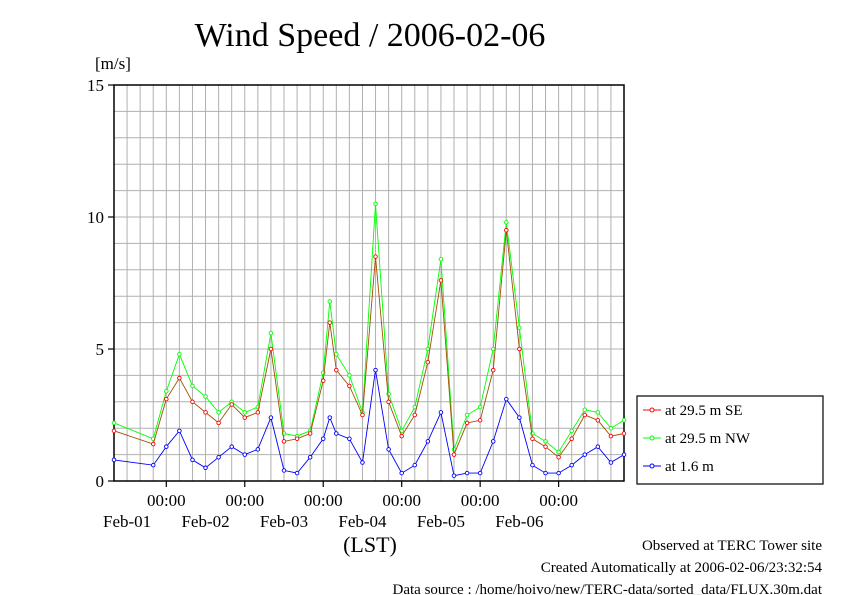  I want to click on y-tick-label: 15, so click(95, 85).